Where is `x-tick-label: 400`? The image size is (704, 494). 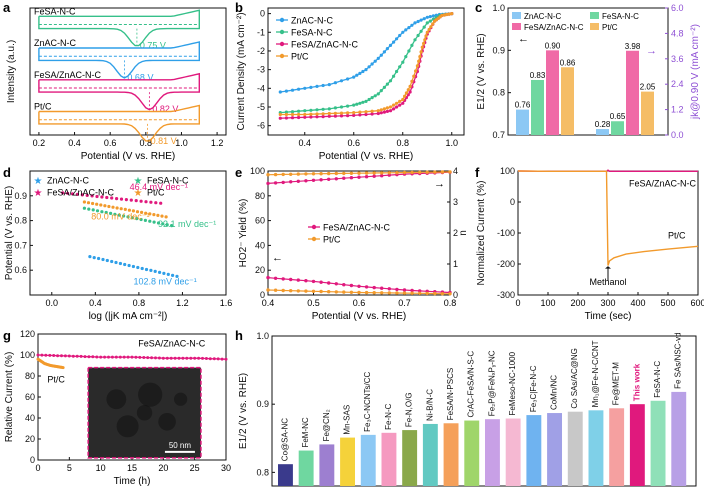 x-tick-label: 400 is located at coordinates (637, 303).